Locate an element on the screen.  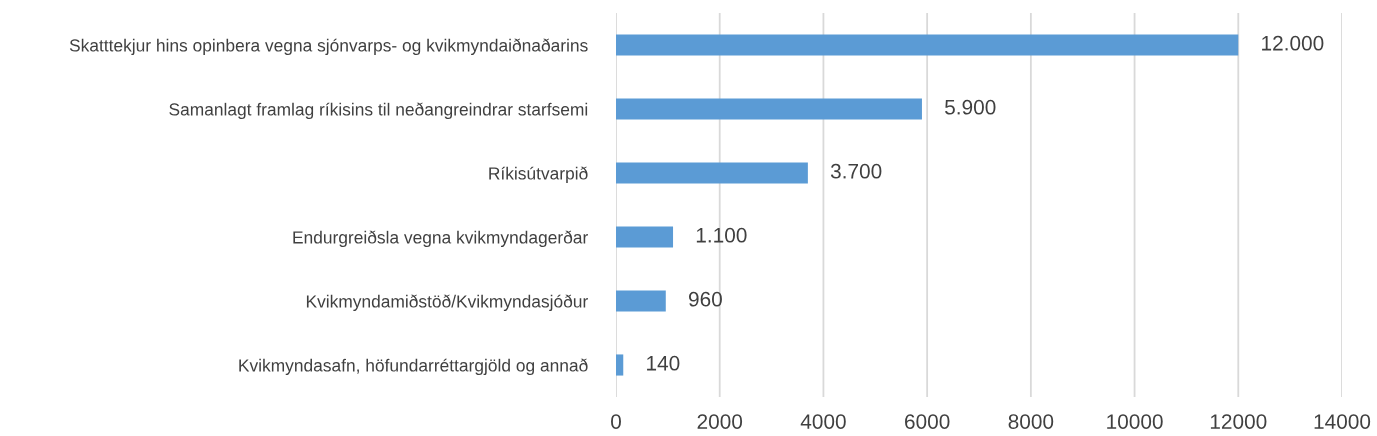
x-tick-label: 4000 is located at coordinates (823, 421).